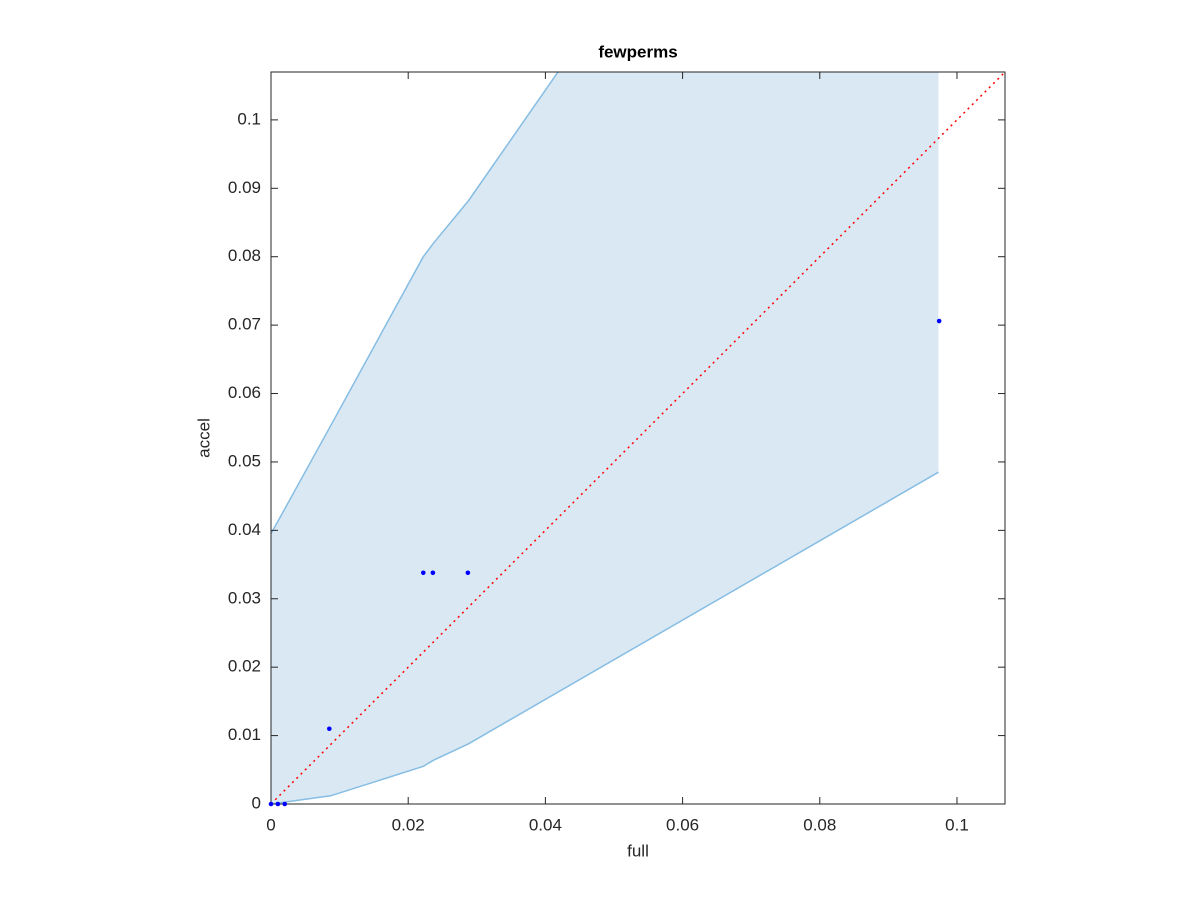 The width and height of the screenshot is (1200, 900). I want to click on y-tick-label: 0, so click(256, 802).